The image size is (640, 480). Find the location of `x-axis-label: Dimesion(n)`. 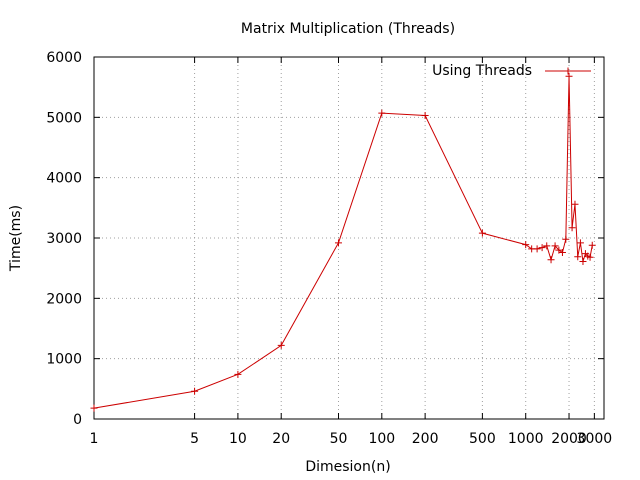

x-axis-label: Dimesion(n) is located at coordinates (347, 467).